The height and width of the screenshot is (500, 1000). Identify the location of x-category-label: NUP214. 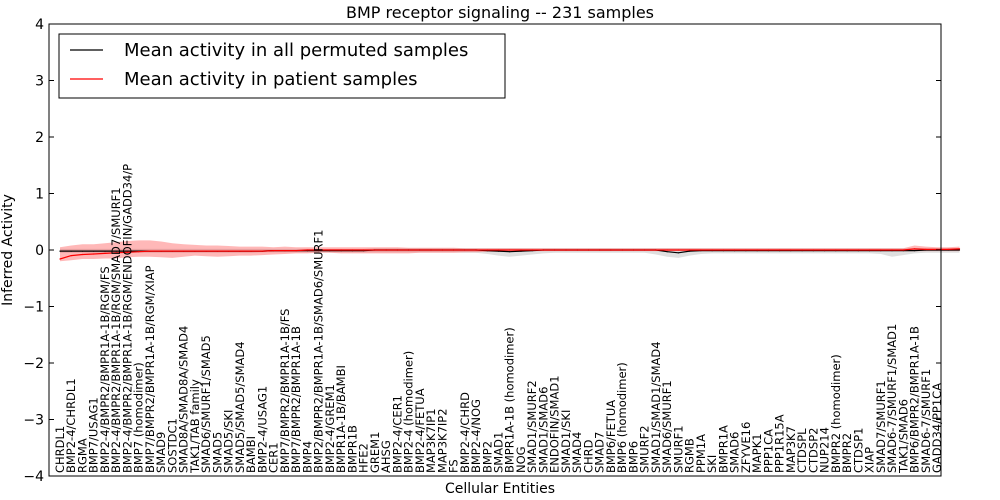
(825, 450).